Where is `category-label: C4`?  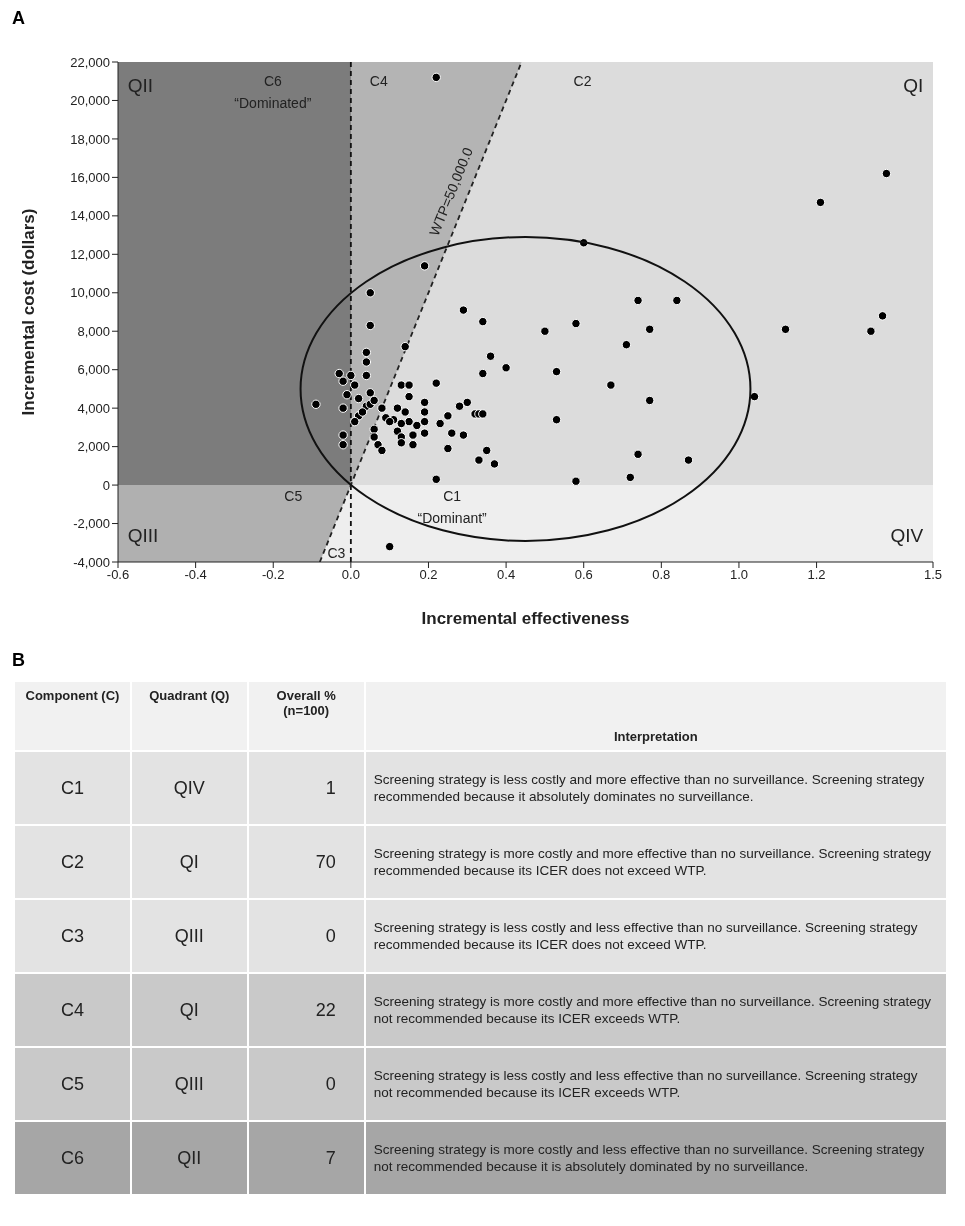 category-label: C4 is located at coordinates (72, 1010).